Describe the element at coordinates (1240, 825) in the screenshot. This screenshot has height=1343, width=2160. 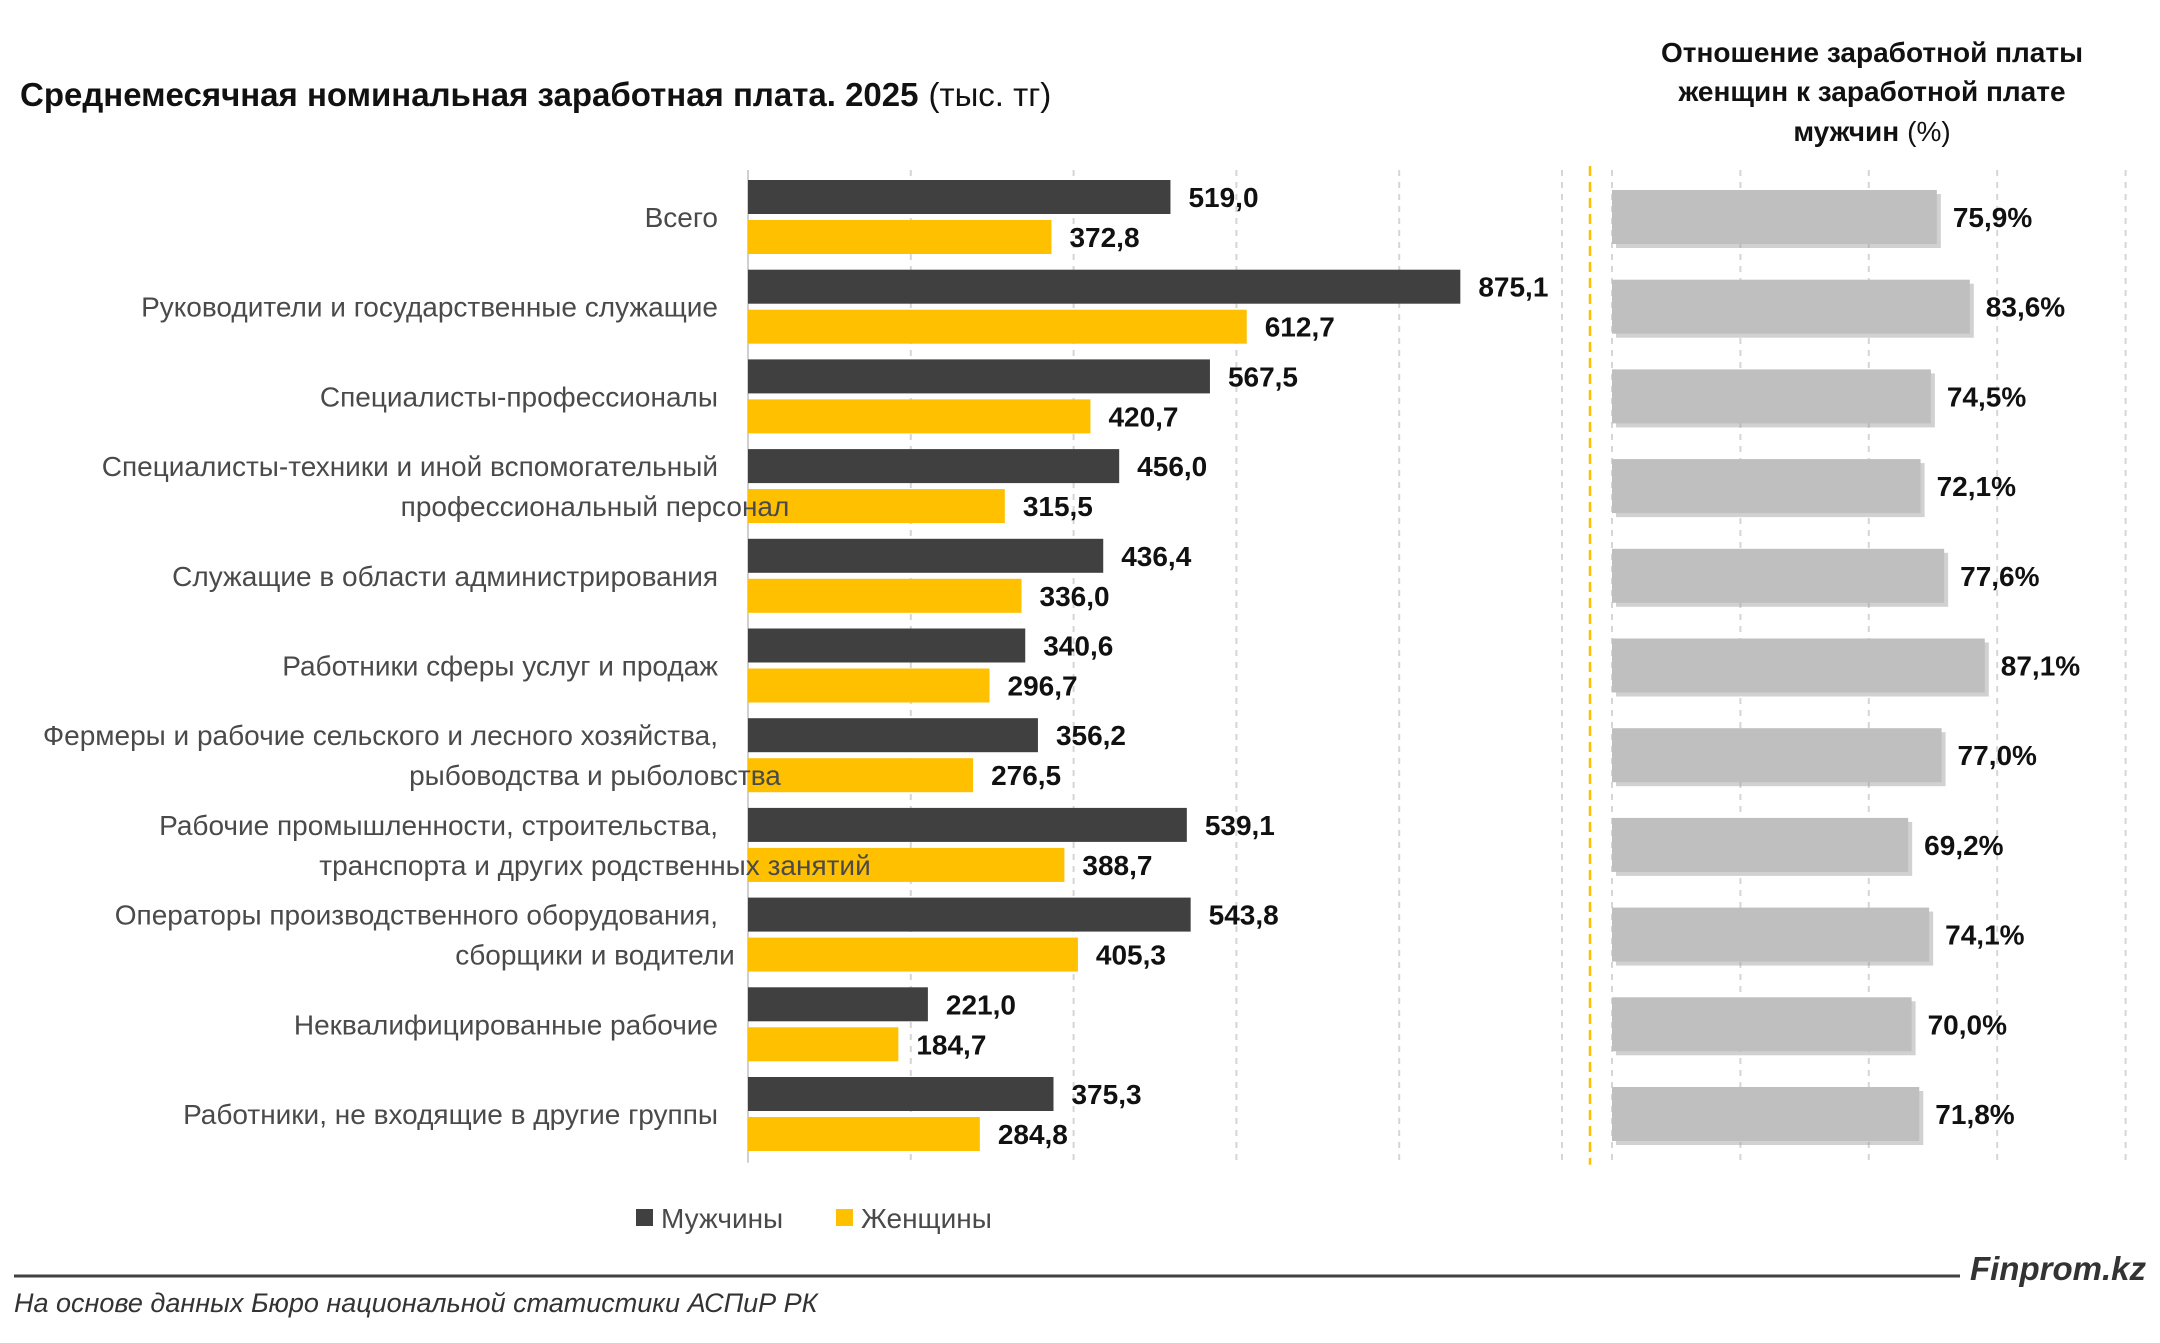
I see `value-label-men: 539,1` at that location.